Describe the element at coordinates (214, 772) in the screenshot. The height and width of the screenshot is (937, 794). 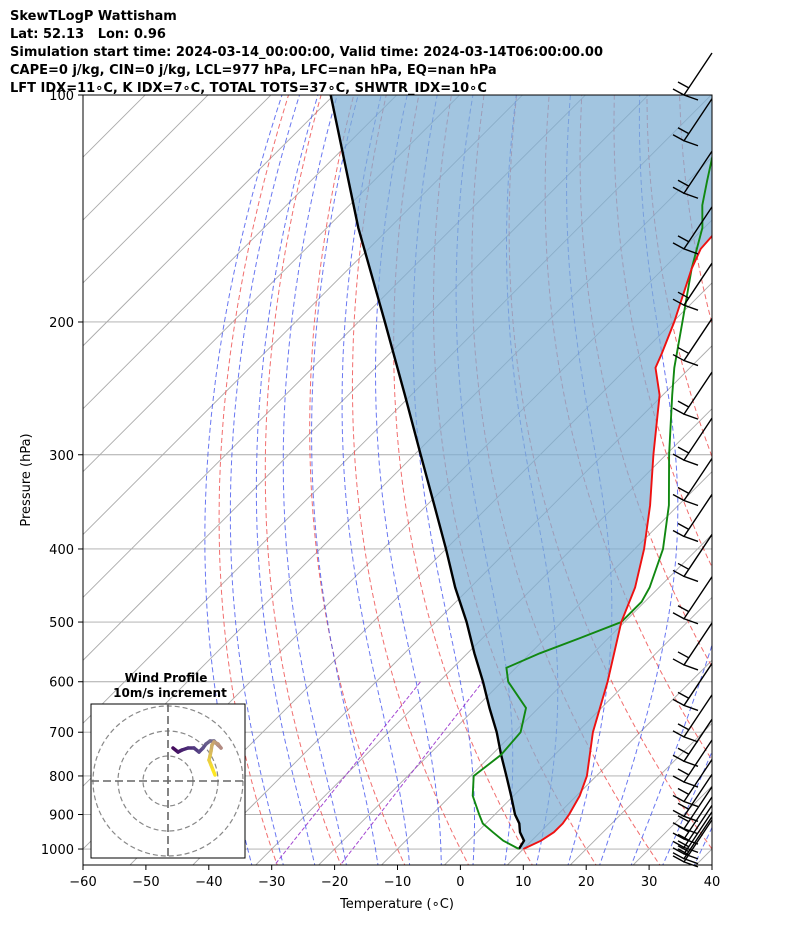
I see `hodograph-segment` at that location.